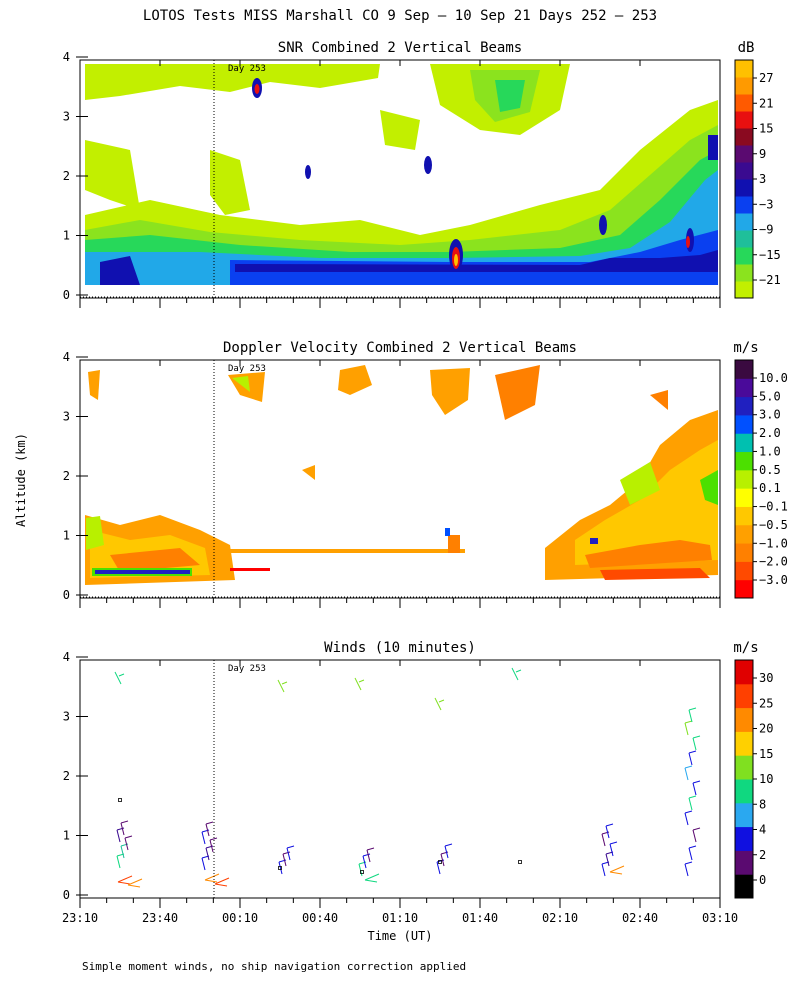 The width and height of the screenshot is (800, 1000). What do you see at coordinates (766, 78) in the screenshot?
I see `snr-colorbar-label: 27` at bounding box center [766, 78].